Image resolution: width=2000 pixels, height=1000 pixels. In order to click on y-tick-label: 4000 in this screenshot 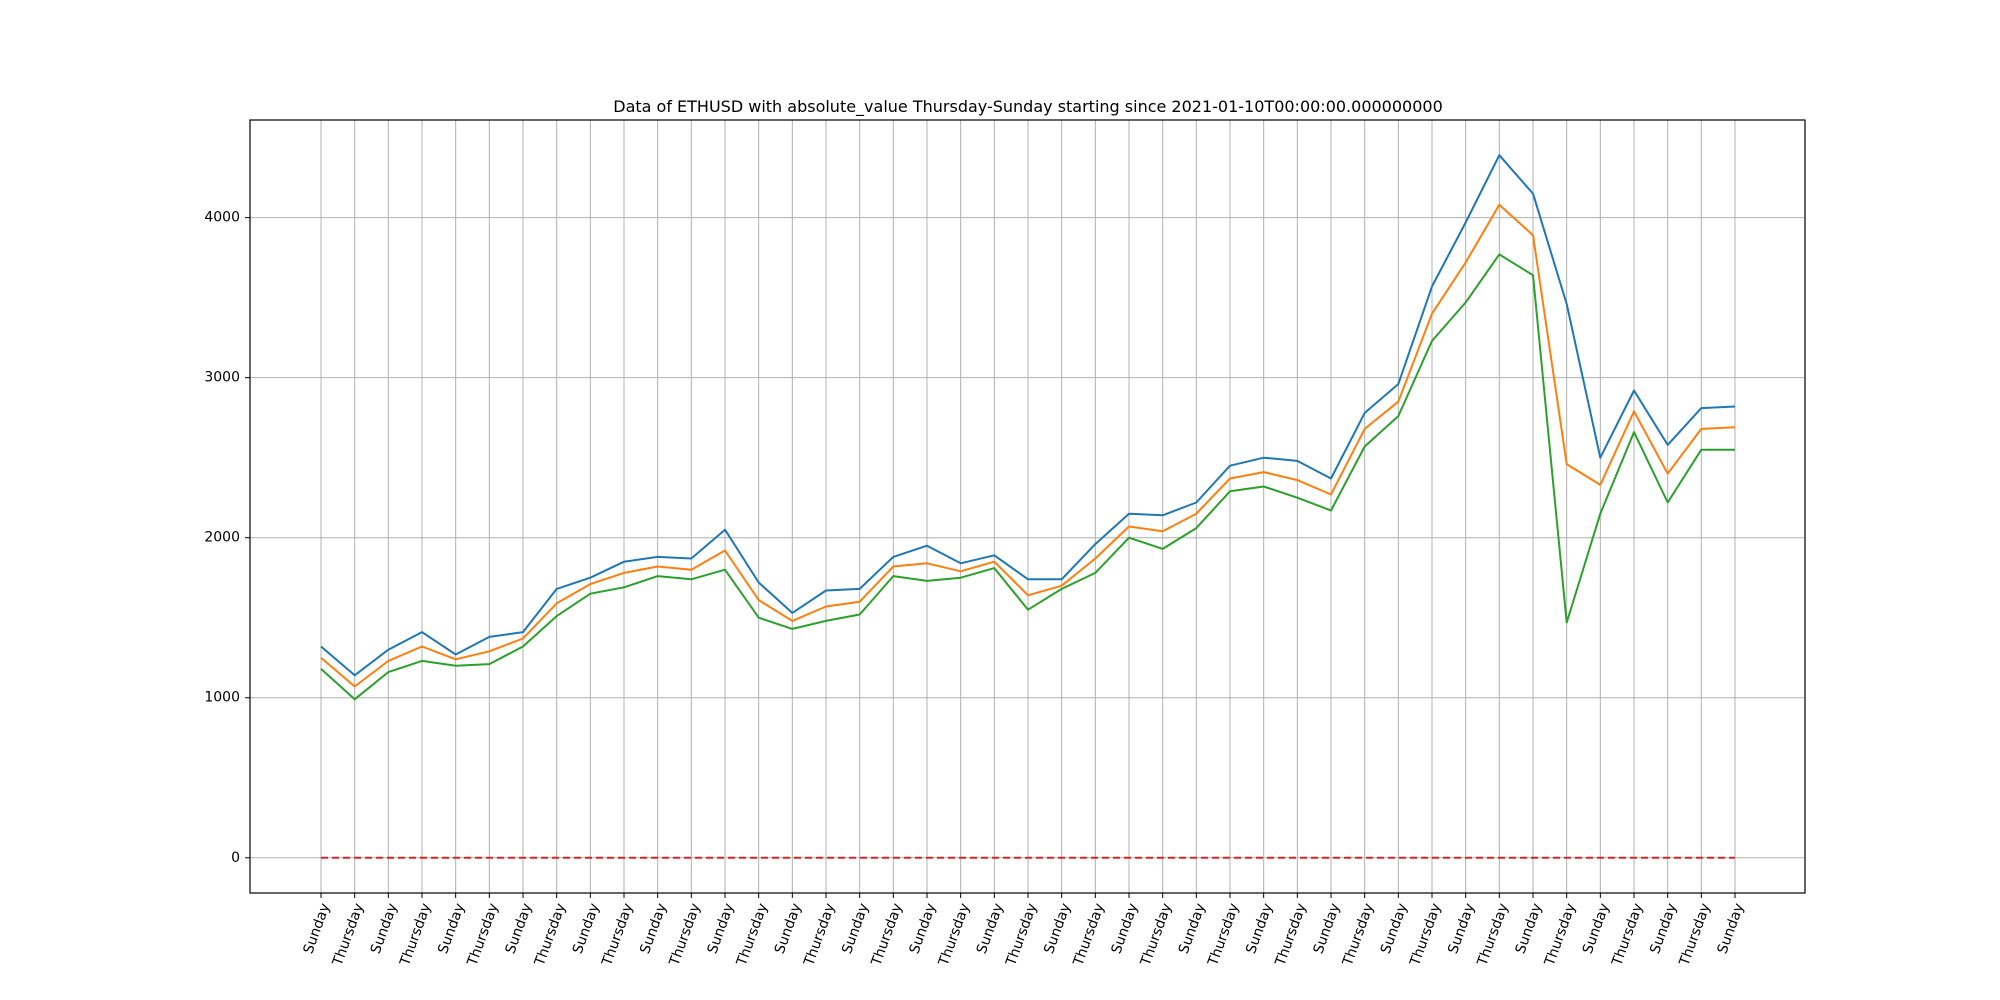, I will do `click(222, 218)`.